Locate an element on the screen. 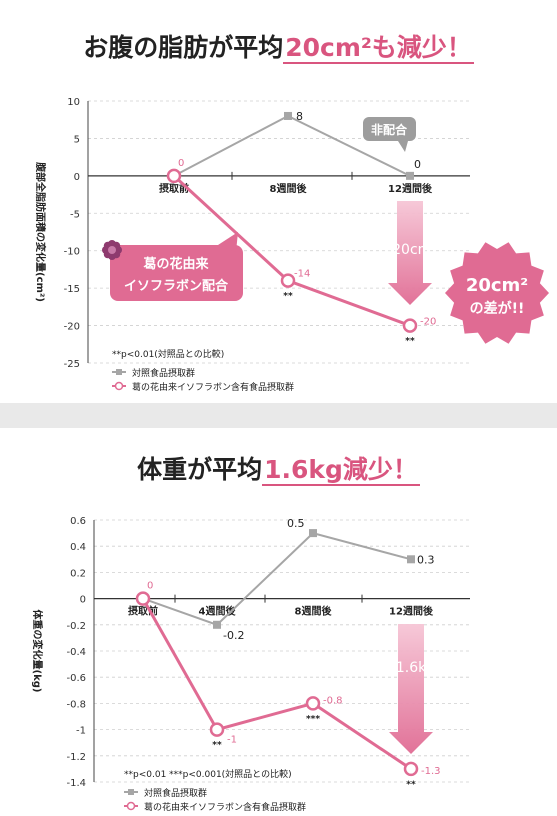 The height and width of the screenshot is (816, 557). difference-label: -1.6kg is located at coordinates (413, 668).